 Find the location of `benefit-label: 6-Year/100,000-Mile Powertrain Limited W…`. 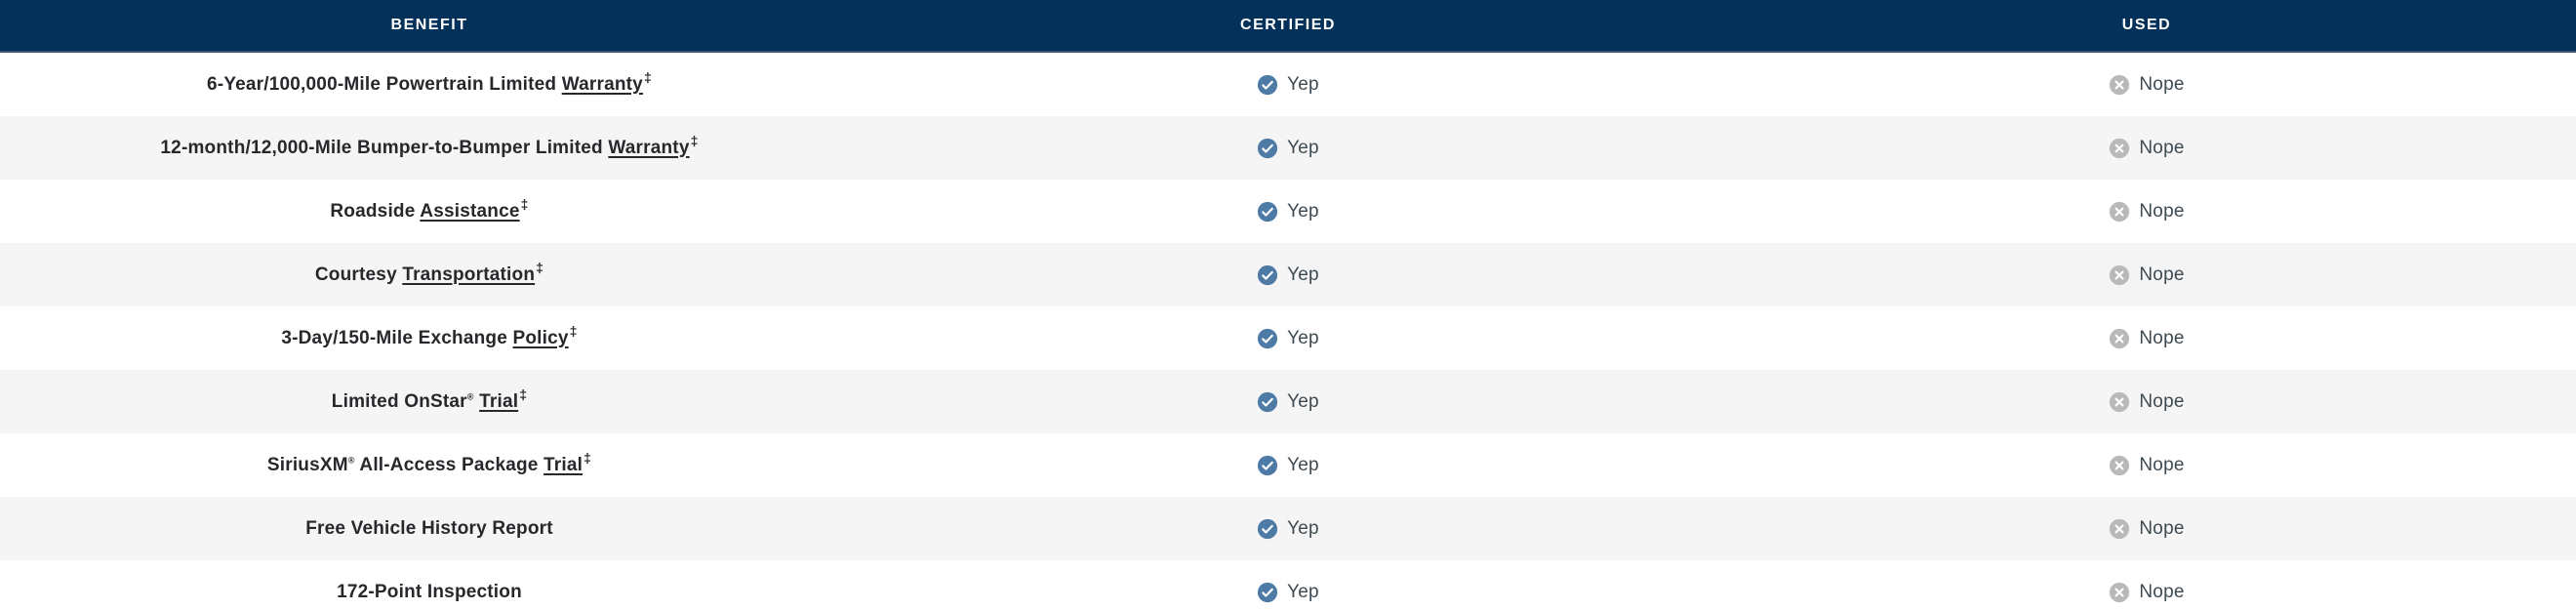

benefit-label: 6-Year/100,000-Mile Powertrain Limited W… is located at coordinates (429, 82).